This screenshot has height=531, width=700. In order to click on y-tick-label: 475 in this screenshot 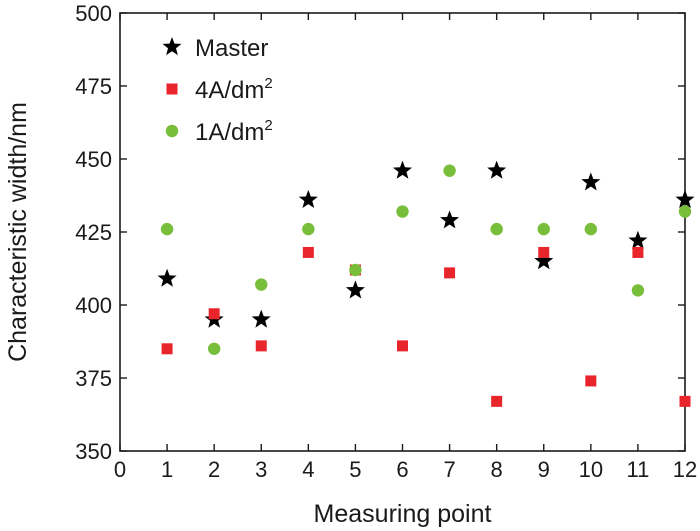, I will do `click(93, 86)`.